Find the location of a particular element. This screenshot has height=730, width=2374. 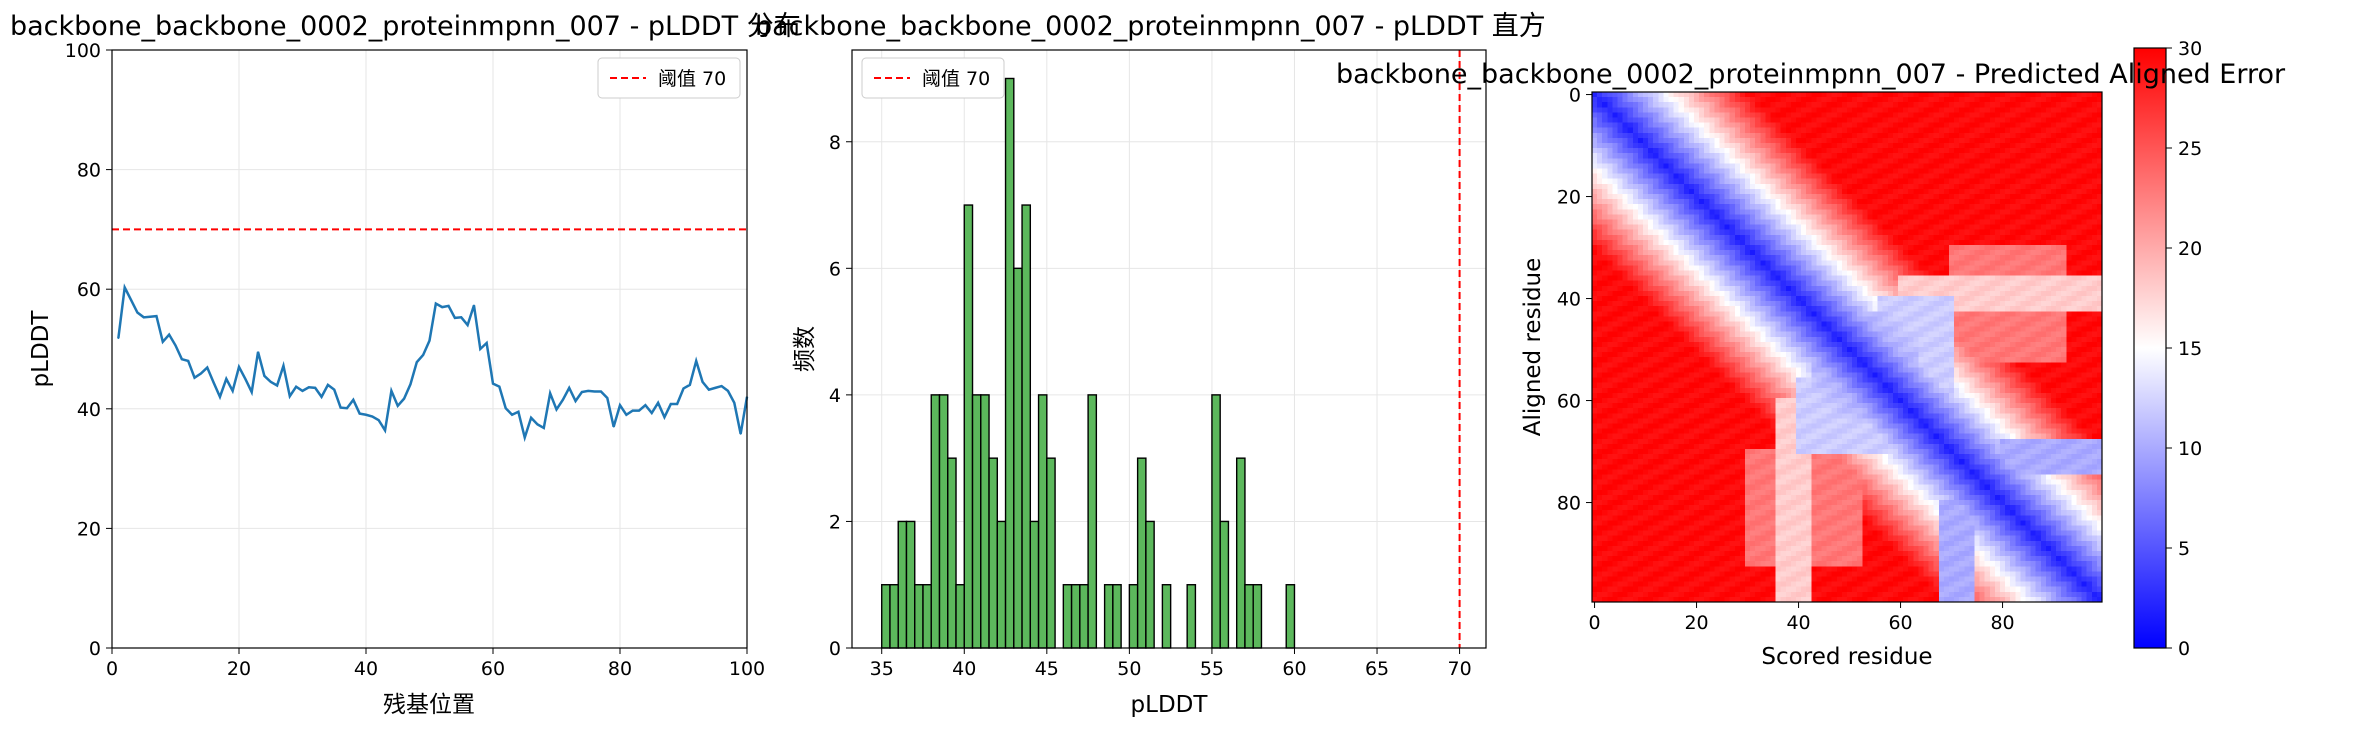

pae-heatmap-y-ticks: 0 20 40 60 80 is located at coordinates (1574, 300).